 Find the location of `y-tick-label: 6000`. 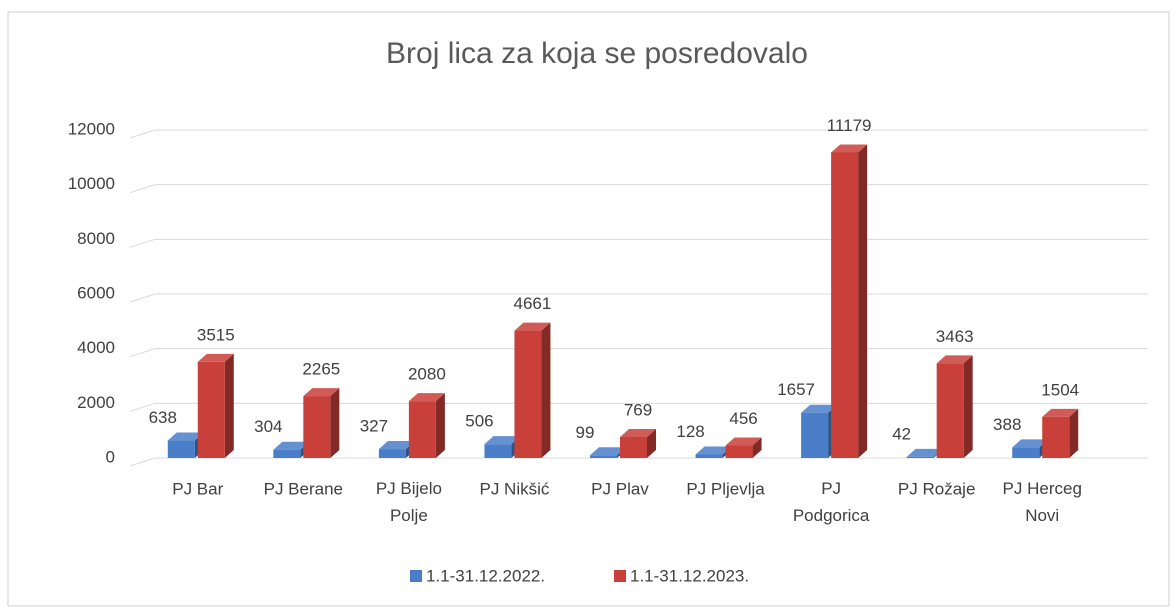

y-tick-label: 6000 is located at coordinates (96, 292).